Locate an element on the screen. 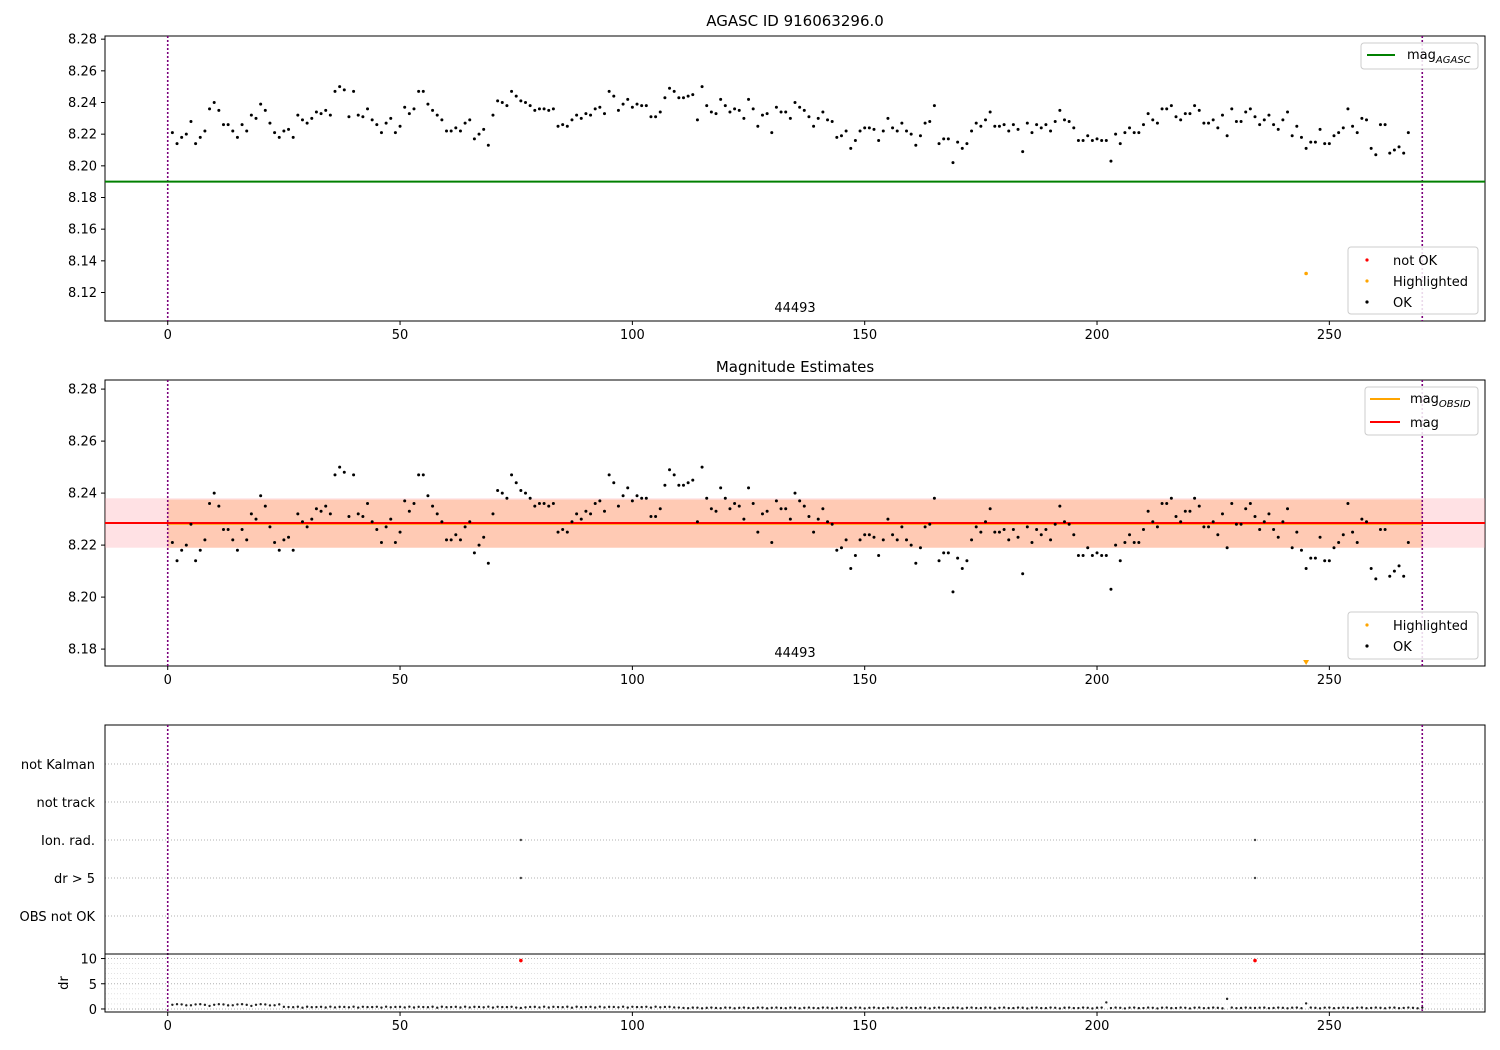 The image size is (1500, 1050). y-tick-label: 8.16 is located at coordinates (82, 230).